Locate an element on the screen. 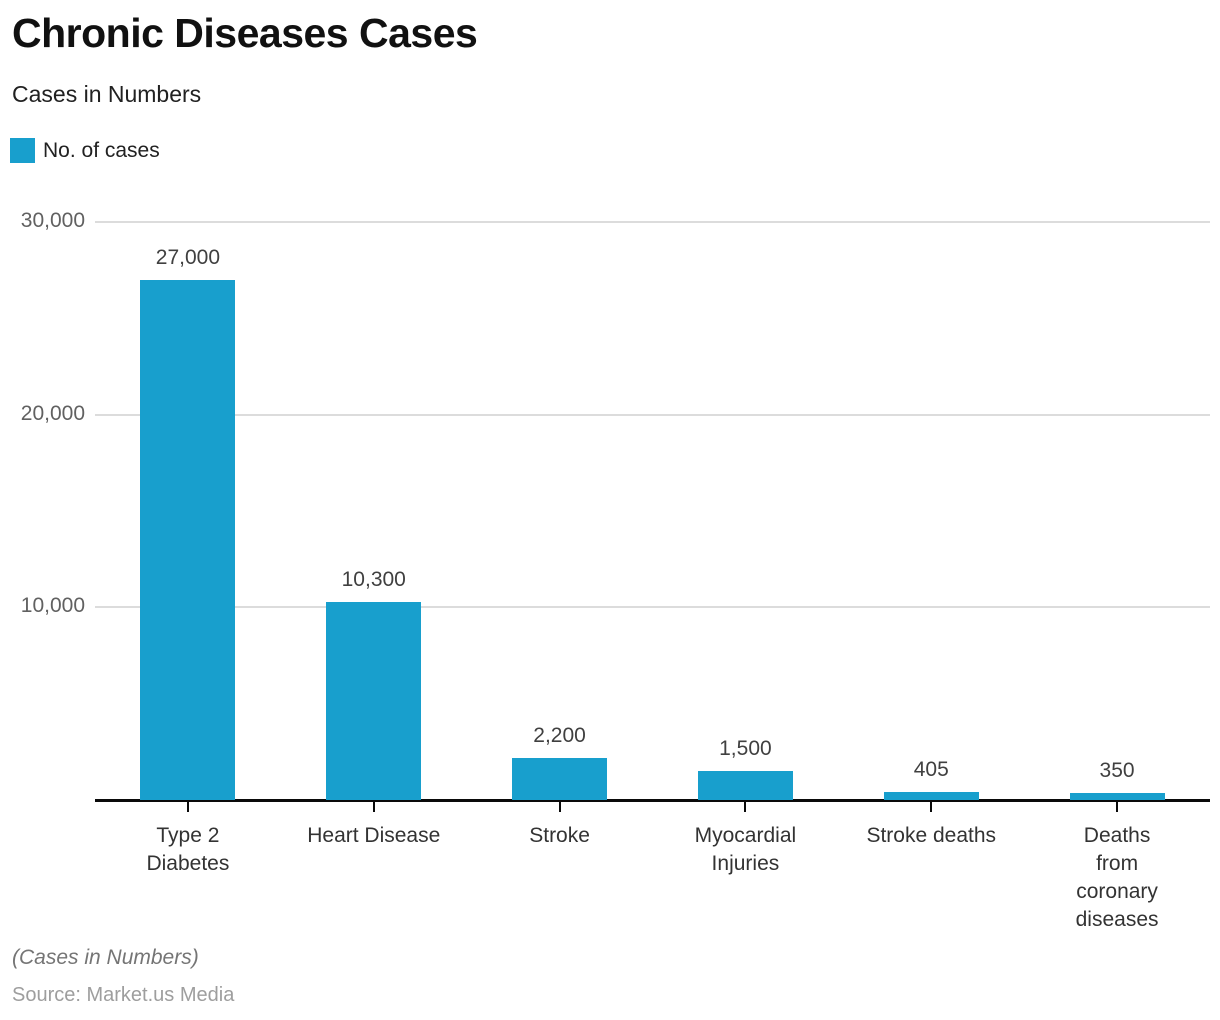 Image resolution: width=1220 pixels, height=1020 pixels. y-axis-tick-label: 30,000 is located at coordinates (52, 220).